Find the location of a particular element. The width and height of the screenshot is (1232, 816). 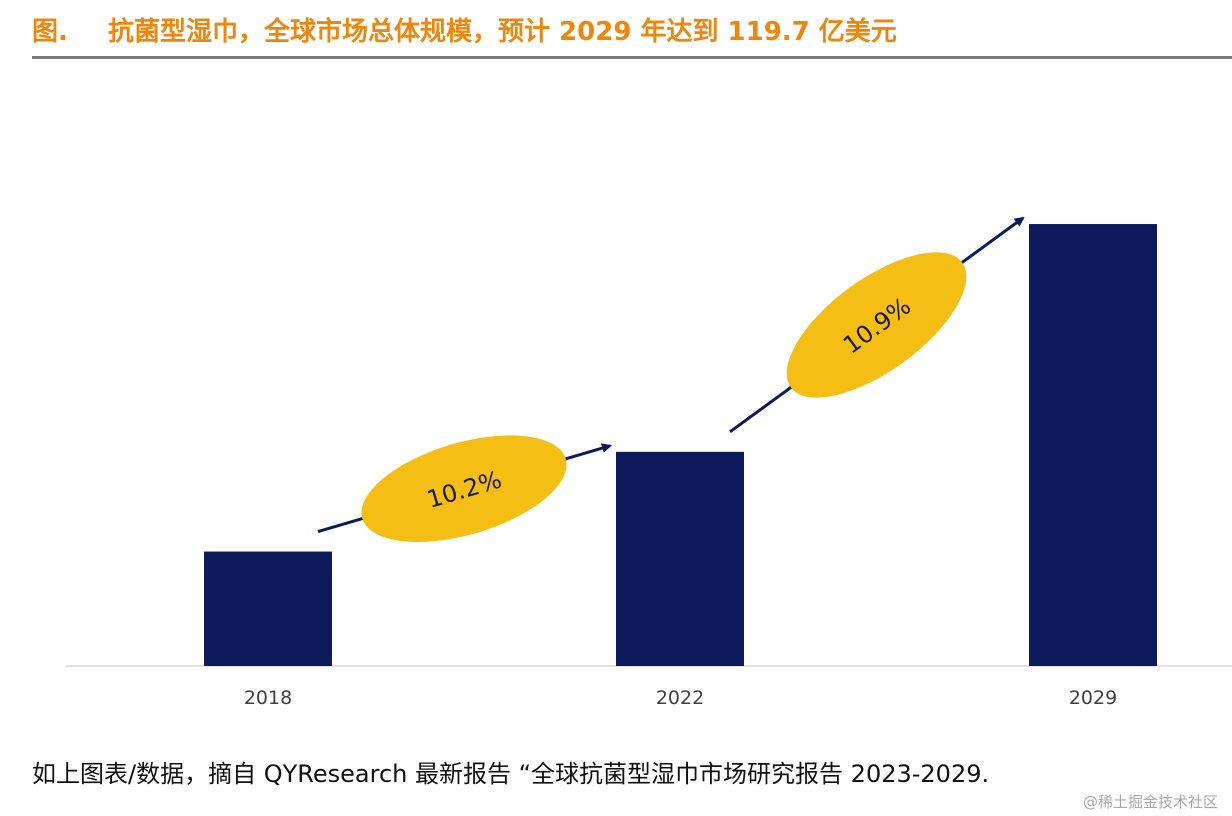

title-text: 抗菌型湿巾，全球市场总体规模，预计 2029 年达到 119.7 亿美元 is located at coordinates (502, 32).